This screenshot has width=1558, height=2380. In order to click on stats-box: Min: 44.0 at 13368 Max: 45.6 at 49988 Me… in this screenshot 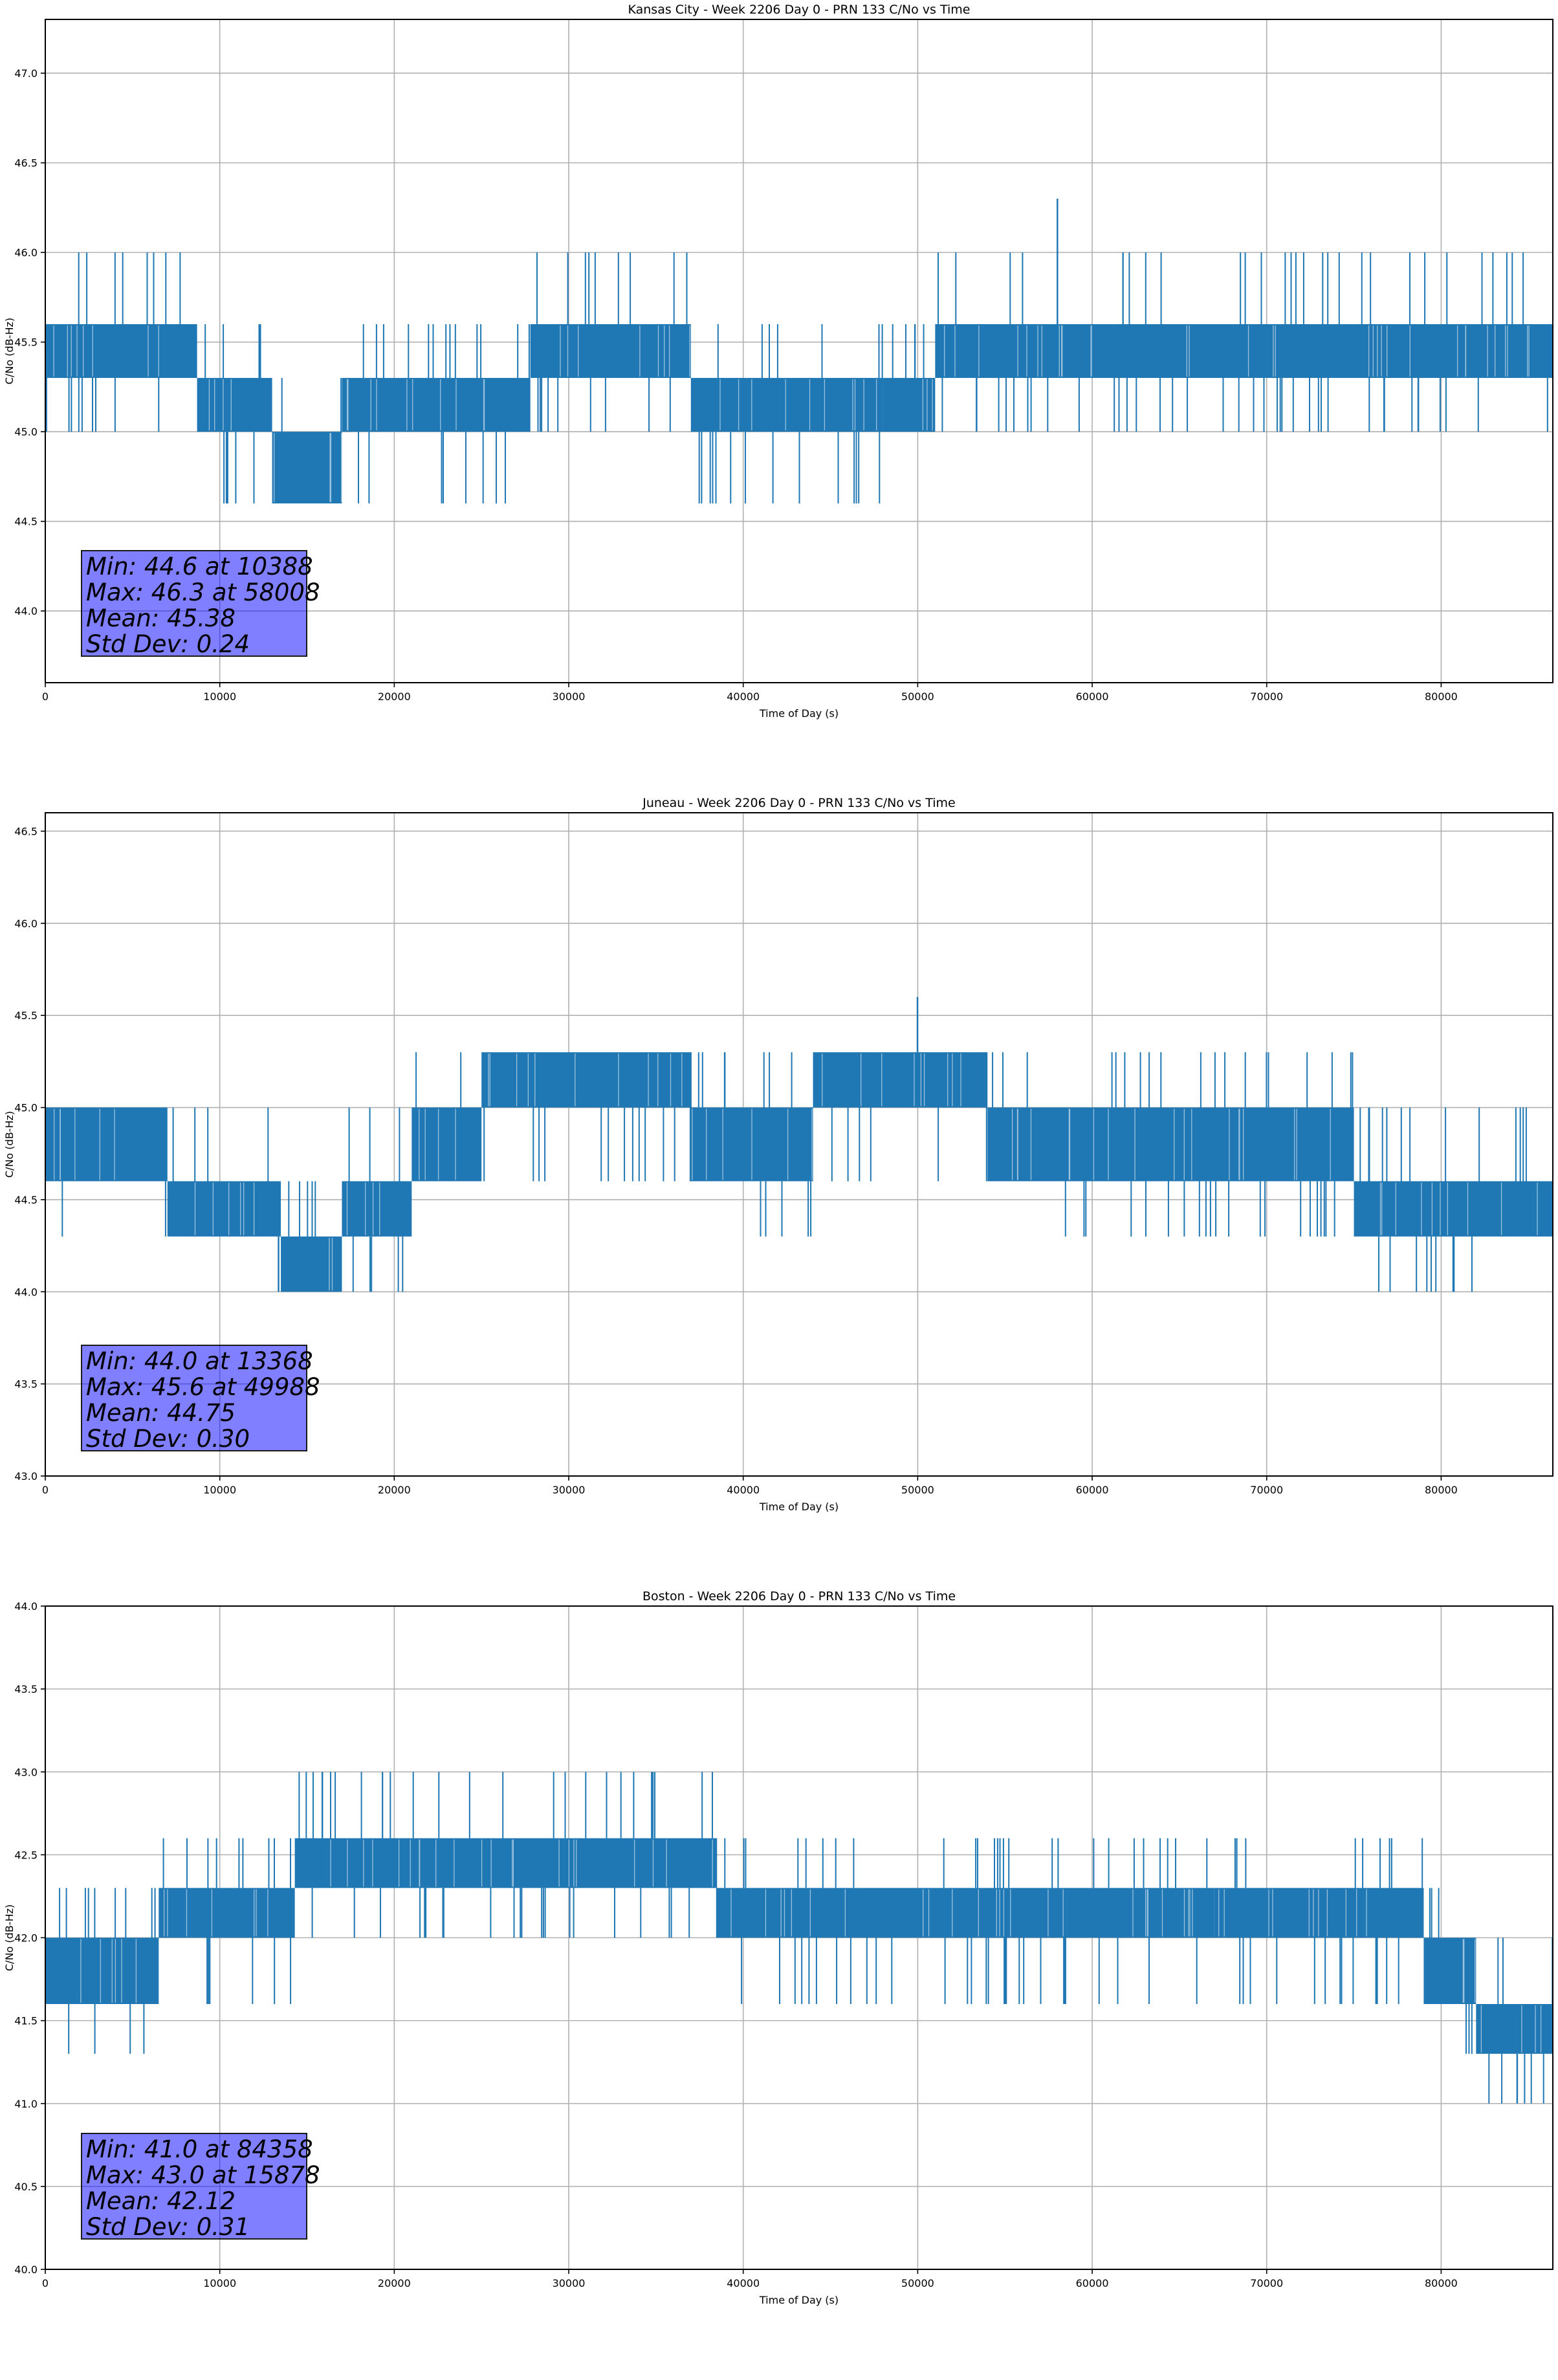, I will do `click(200, 1399)`.